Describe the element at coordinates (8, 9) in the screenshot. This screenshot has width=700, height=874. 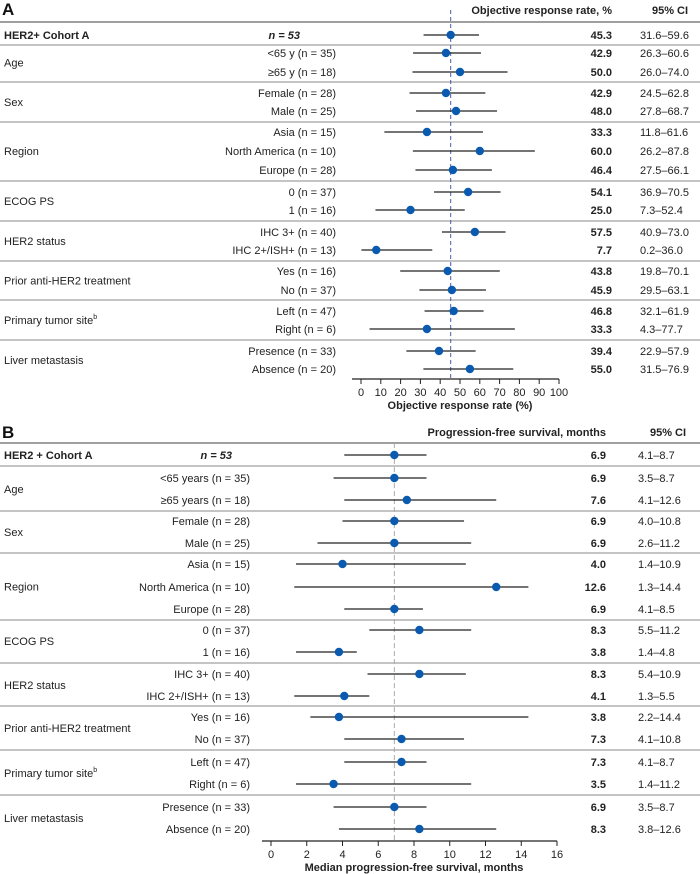
I see `panel-label: A` at that location.